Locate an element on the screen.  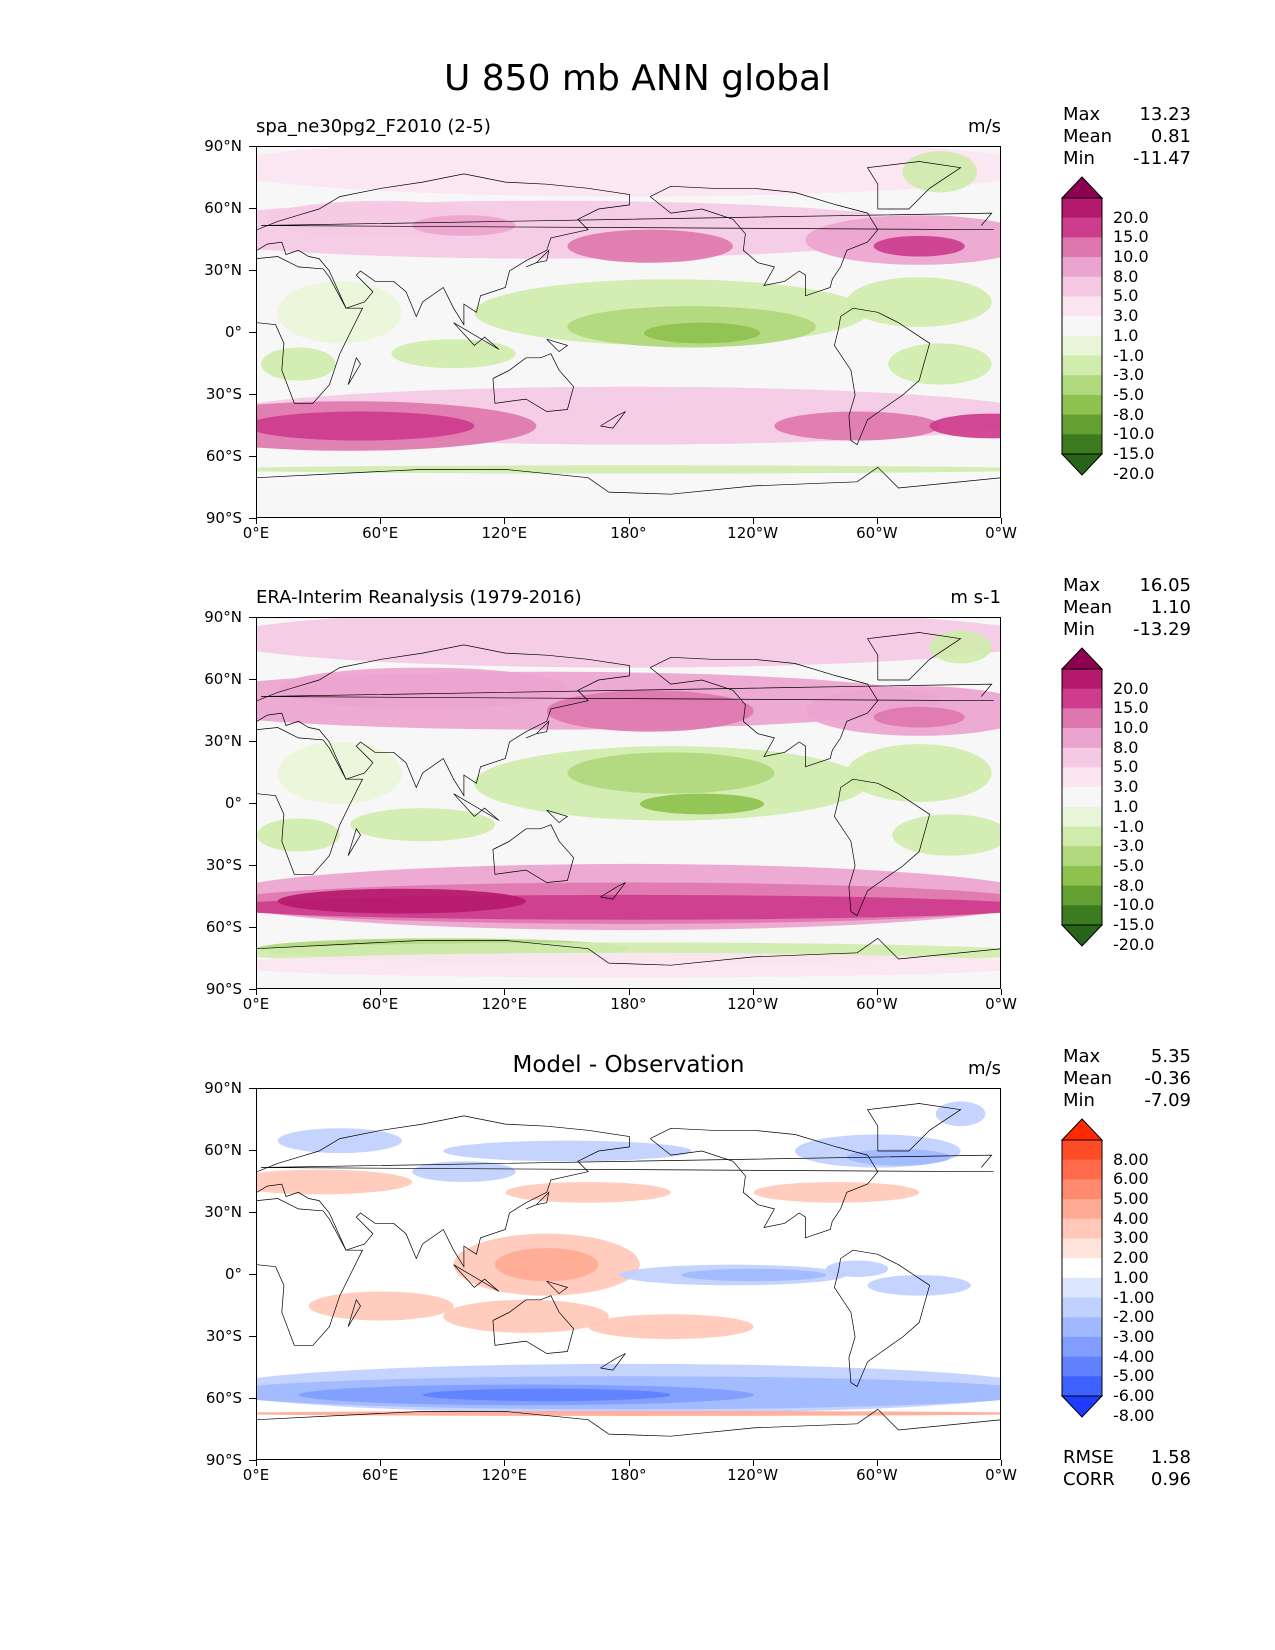
stats-box: Max 16.05 Mean 1.10 Min -13.29 is located at coordinates (1127, 608).